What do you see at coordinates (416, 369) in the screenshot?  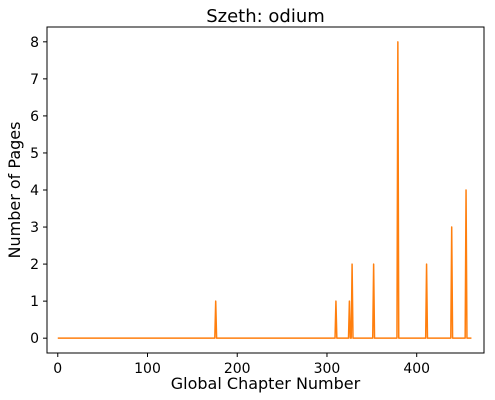 I see `x-tick-label: 400` at bounding box center [416, 369].